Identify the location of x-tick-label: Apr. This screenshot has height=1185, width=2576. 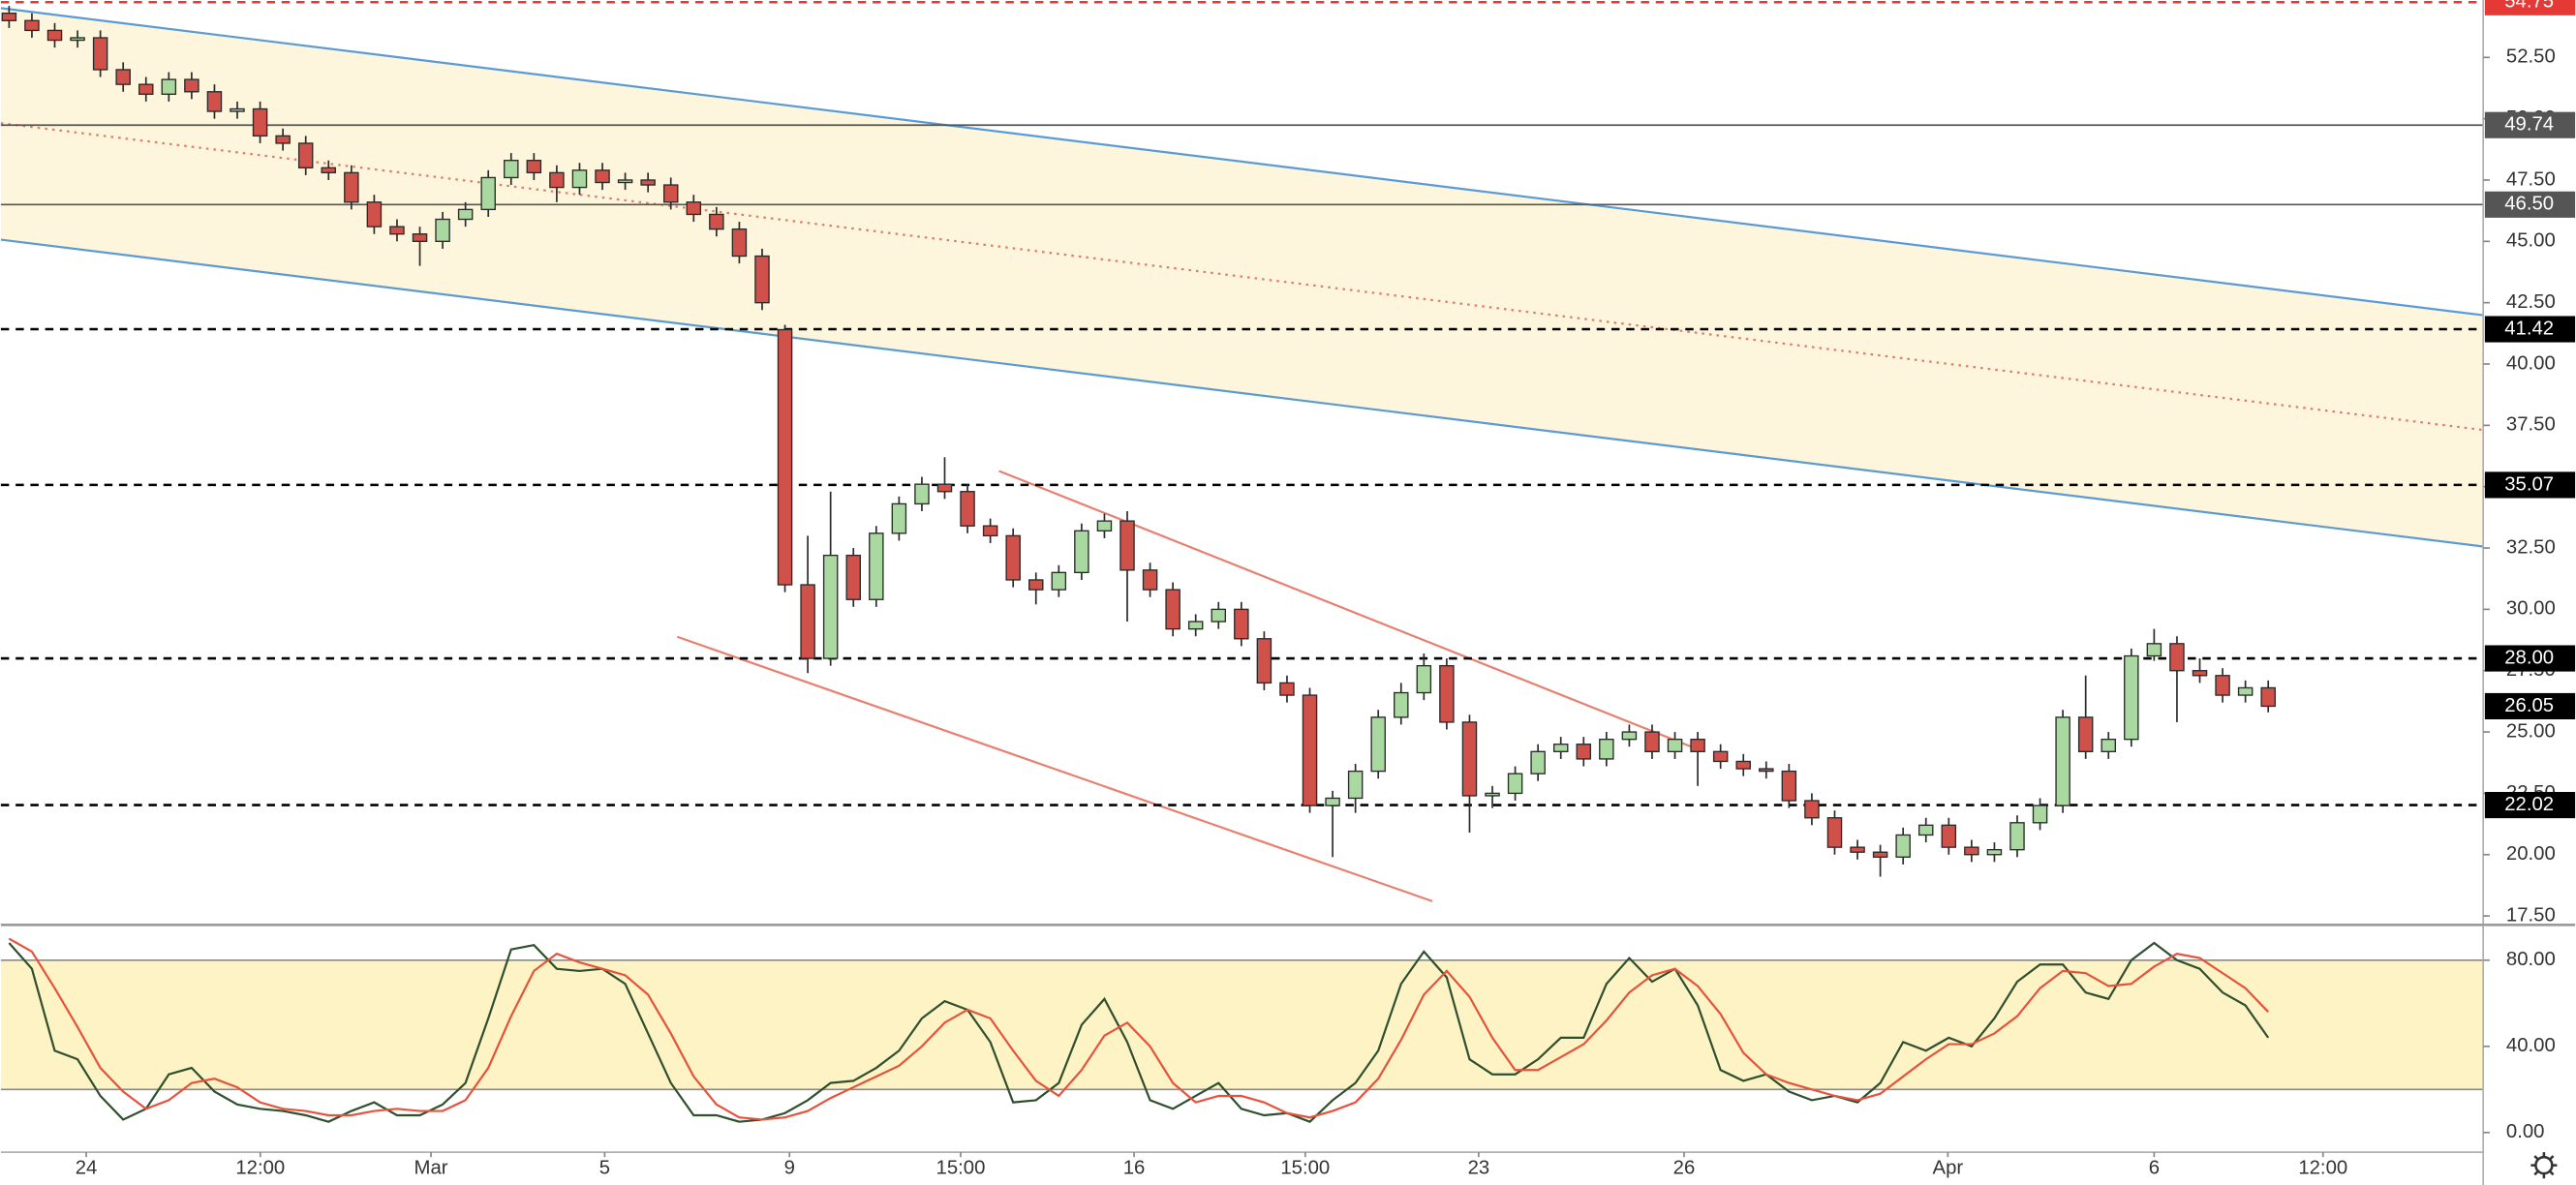
(1948, 1167).